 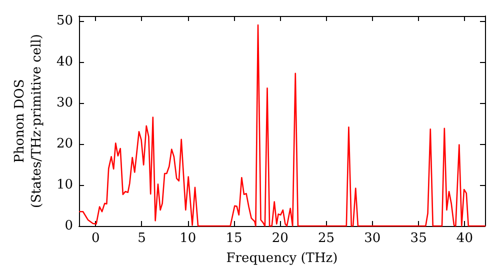 What do you see at coordinates (68, 226) in the screenshot?
I see `y-tick-label: 0` at bounding box center [68, 226].